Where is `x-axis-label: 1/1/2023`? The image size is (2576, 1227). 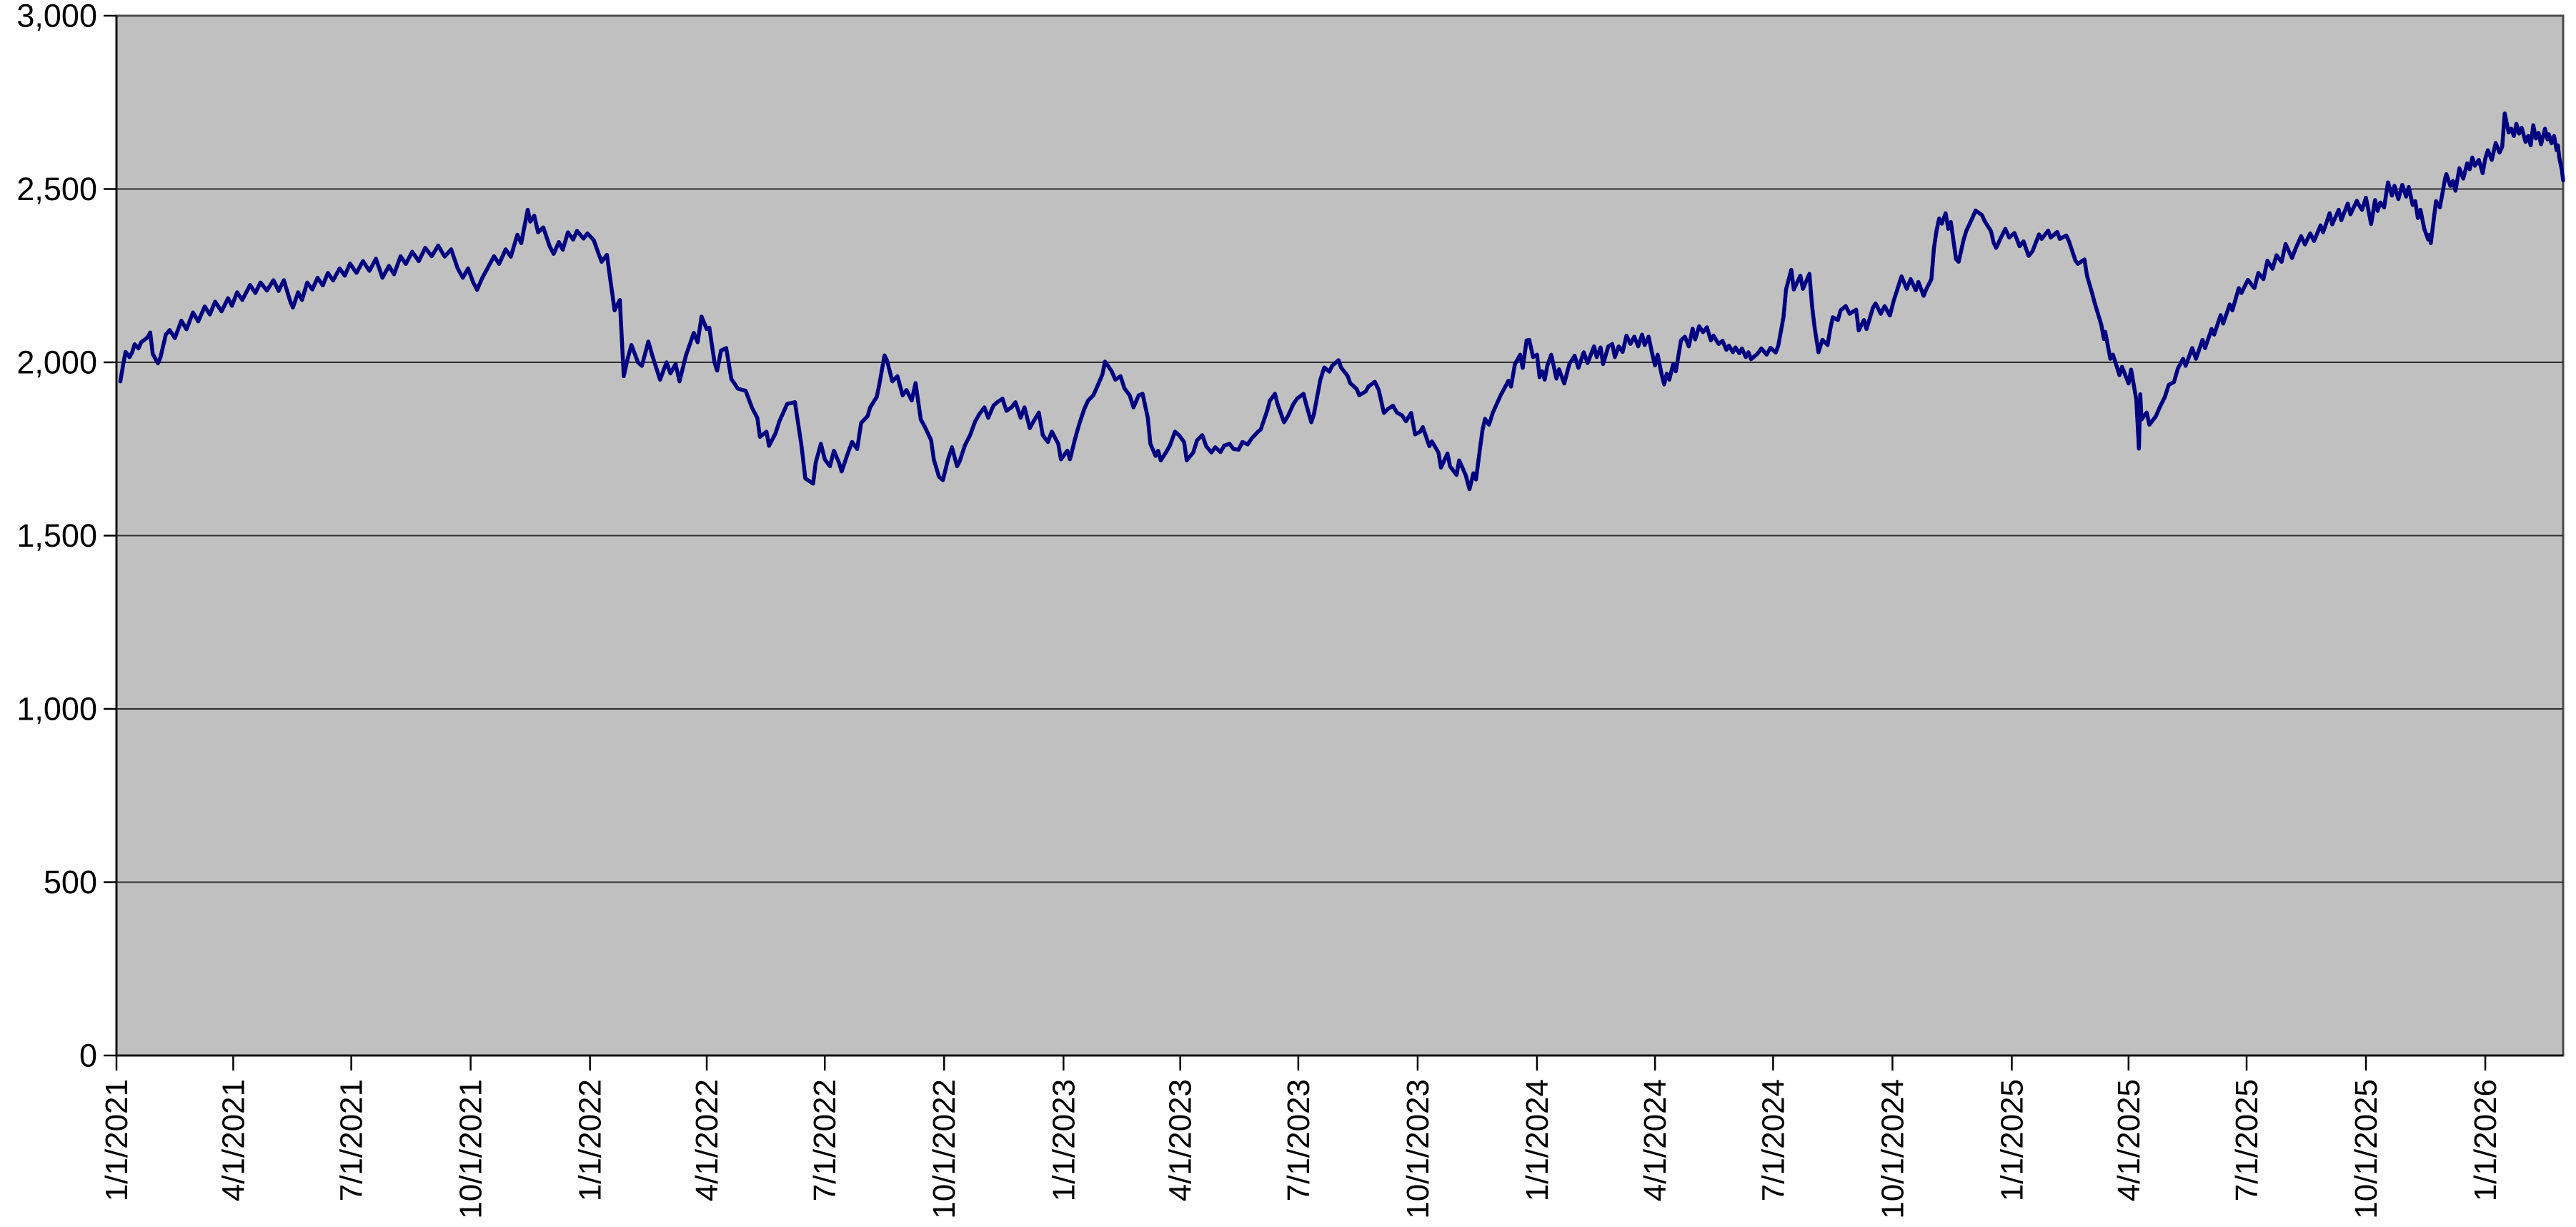
x-axis-label: 1/1/2023 is located at coordinates (1063, 1140).